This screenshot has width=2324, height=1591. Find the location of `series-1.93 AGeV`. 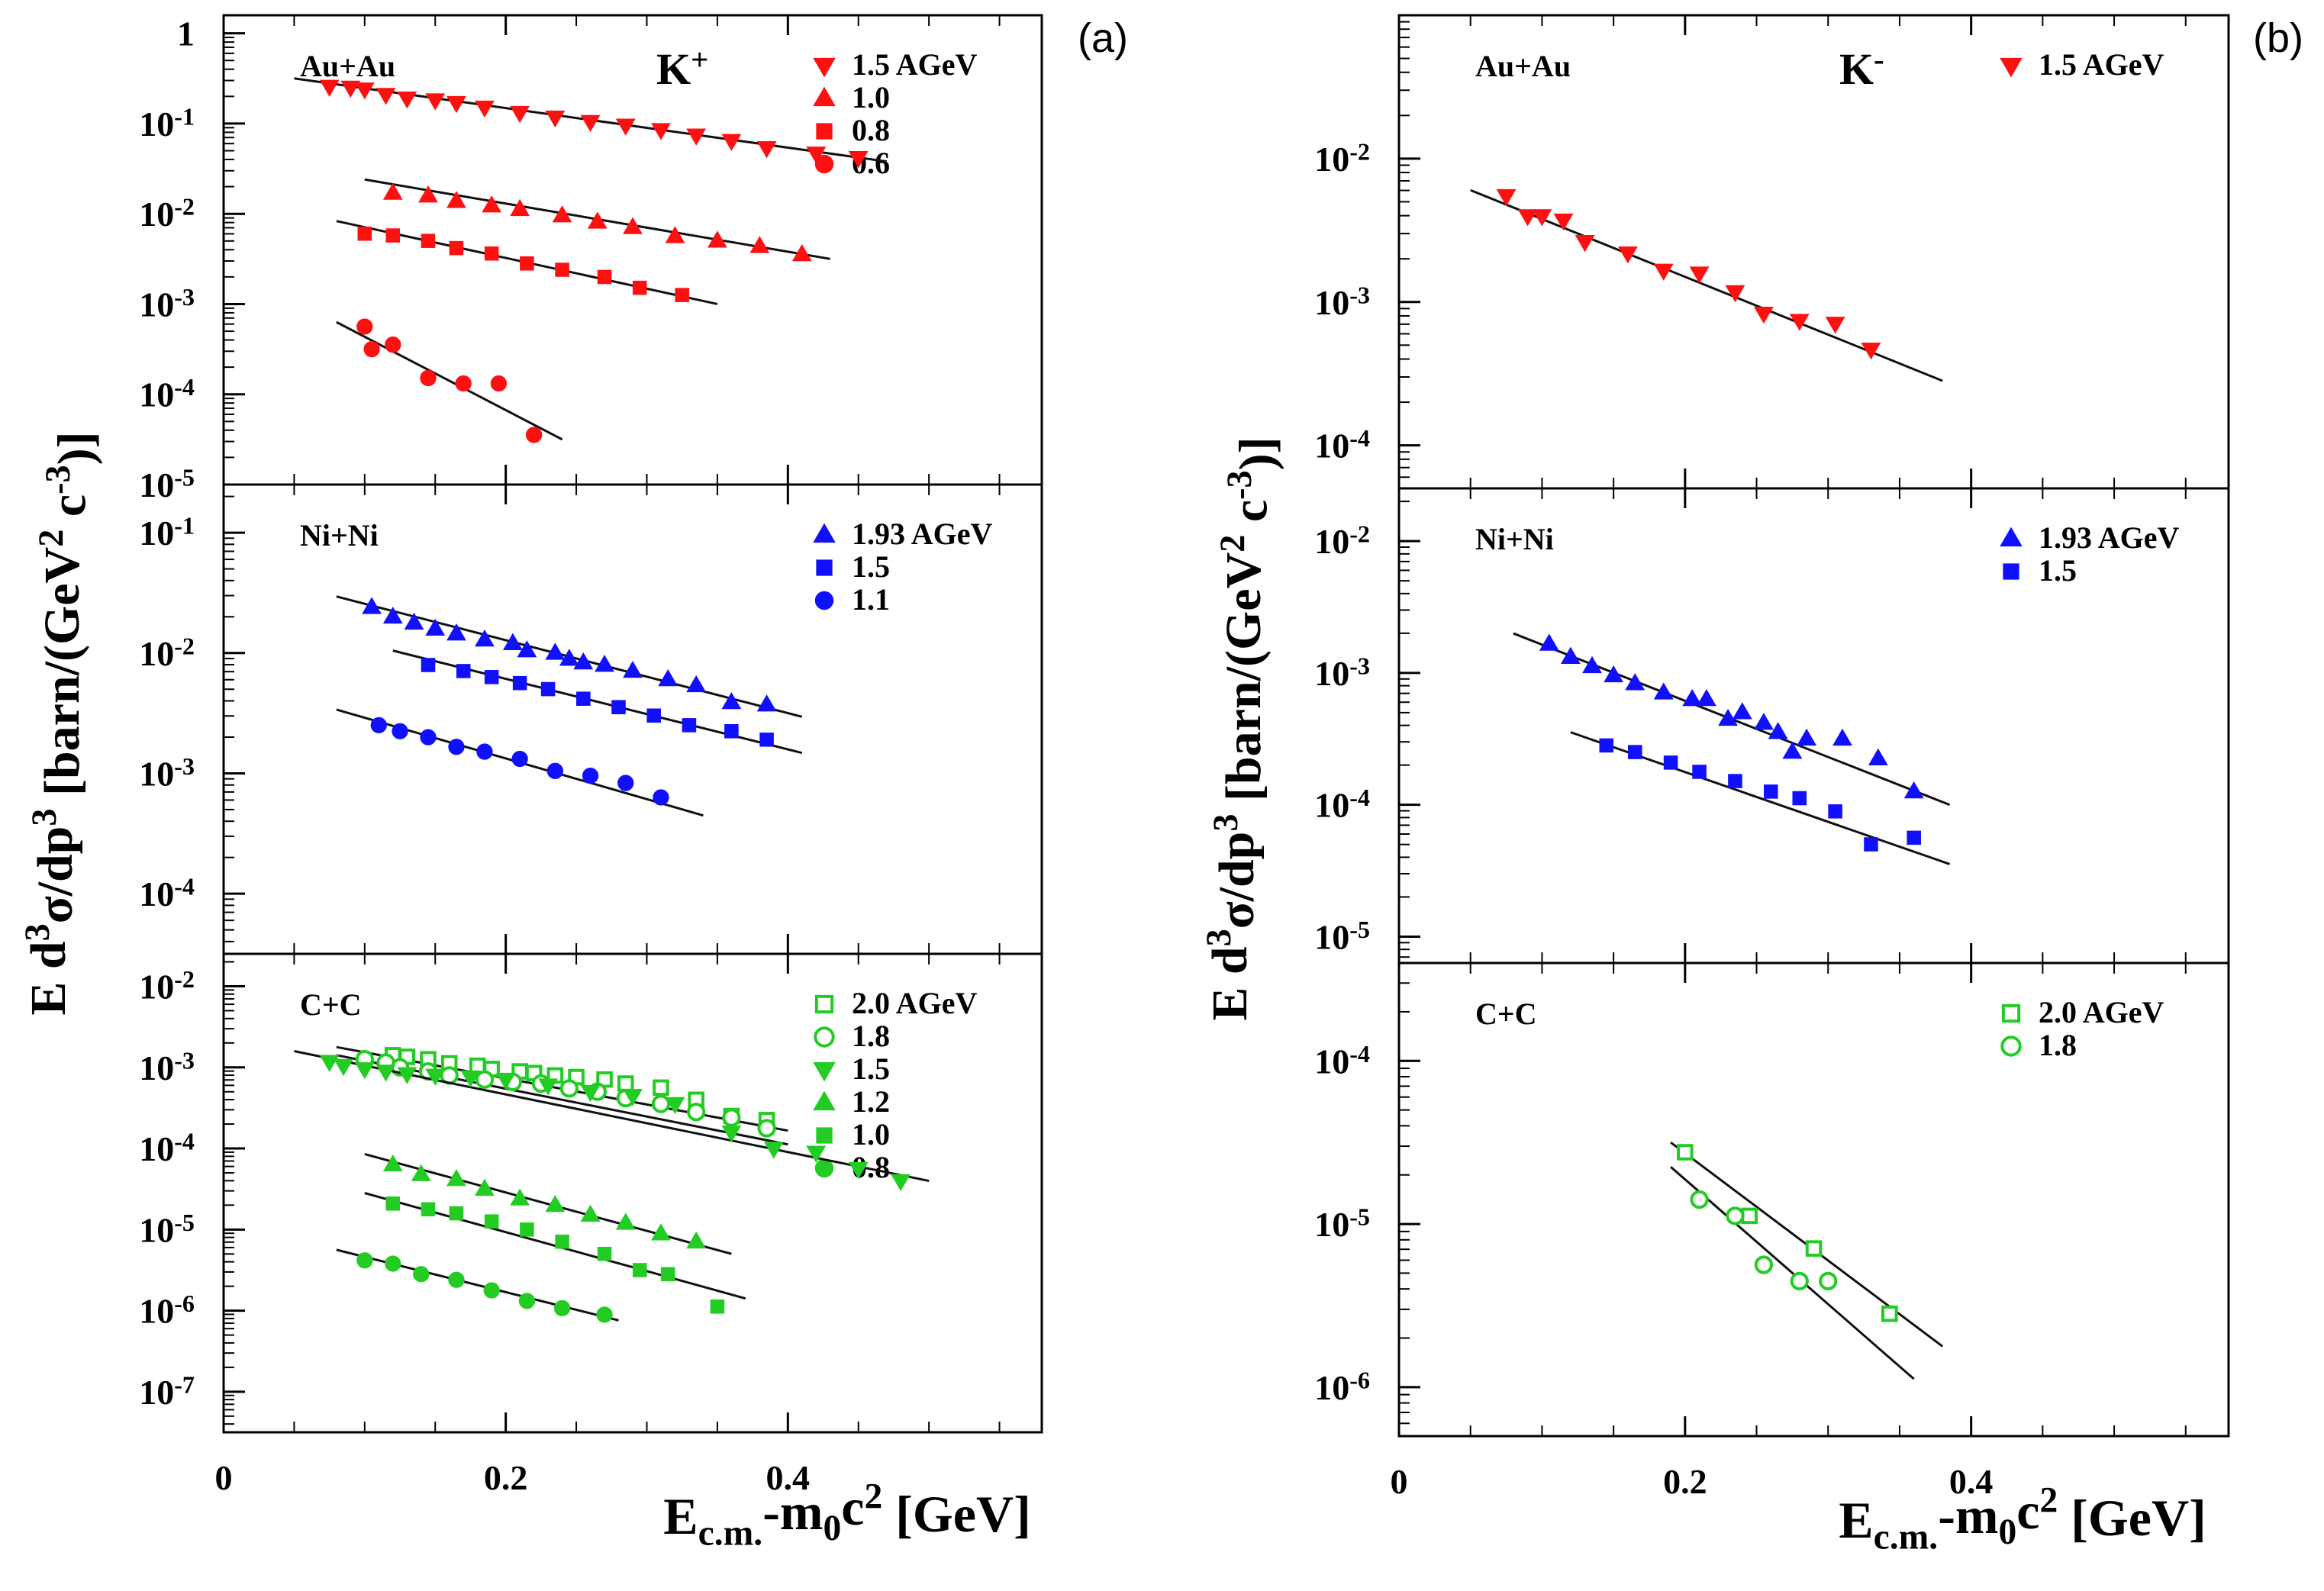

series-1.93 AGeV is located at coordinates (569, 656).